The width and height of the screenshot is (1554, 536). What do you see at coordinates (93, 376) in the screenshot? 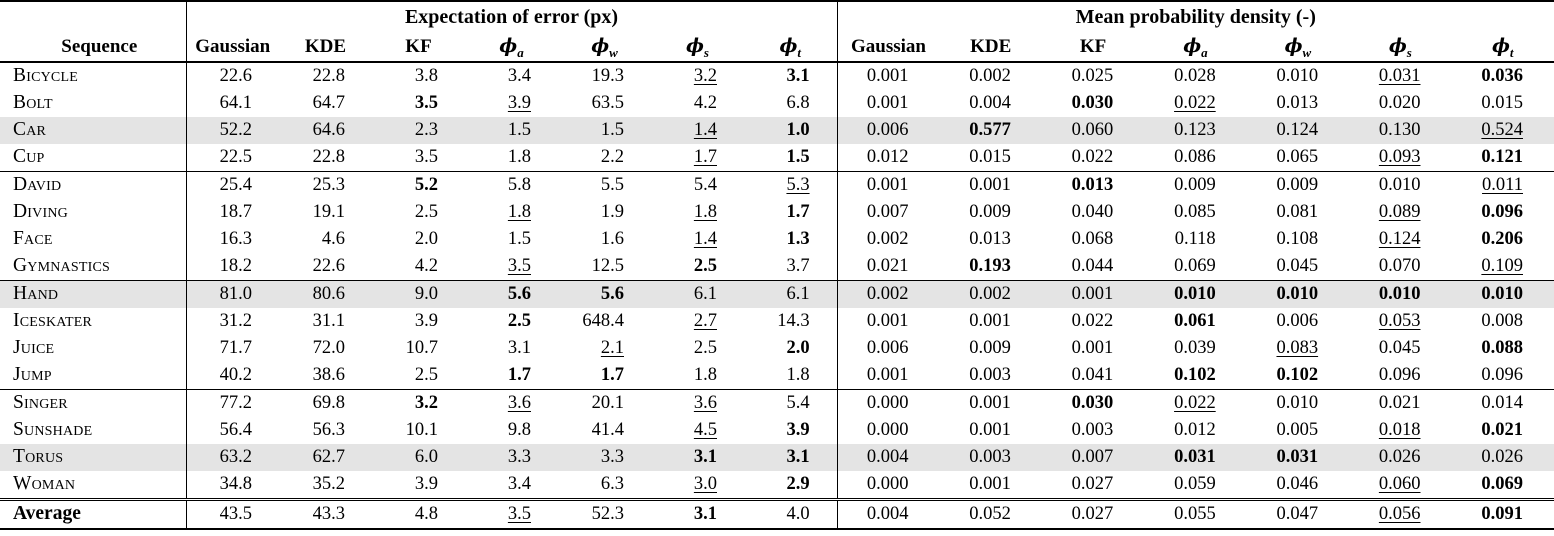
I see `row-label: Jump` at bounding box center [93, 376].